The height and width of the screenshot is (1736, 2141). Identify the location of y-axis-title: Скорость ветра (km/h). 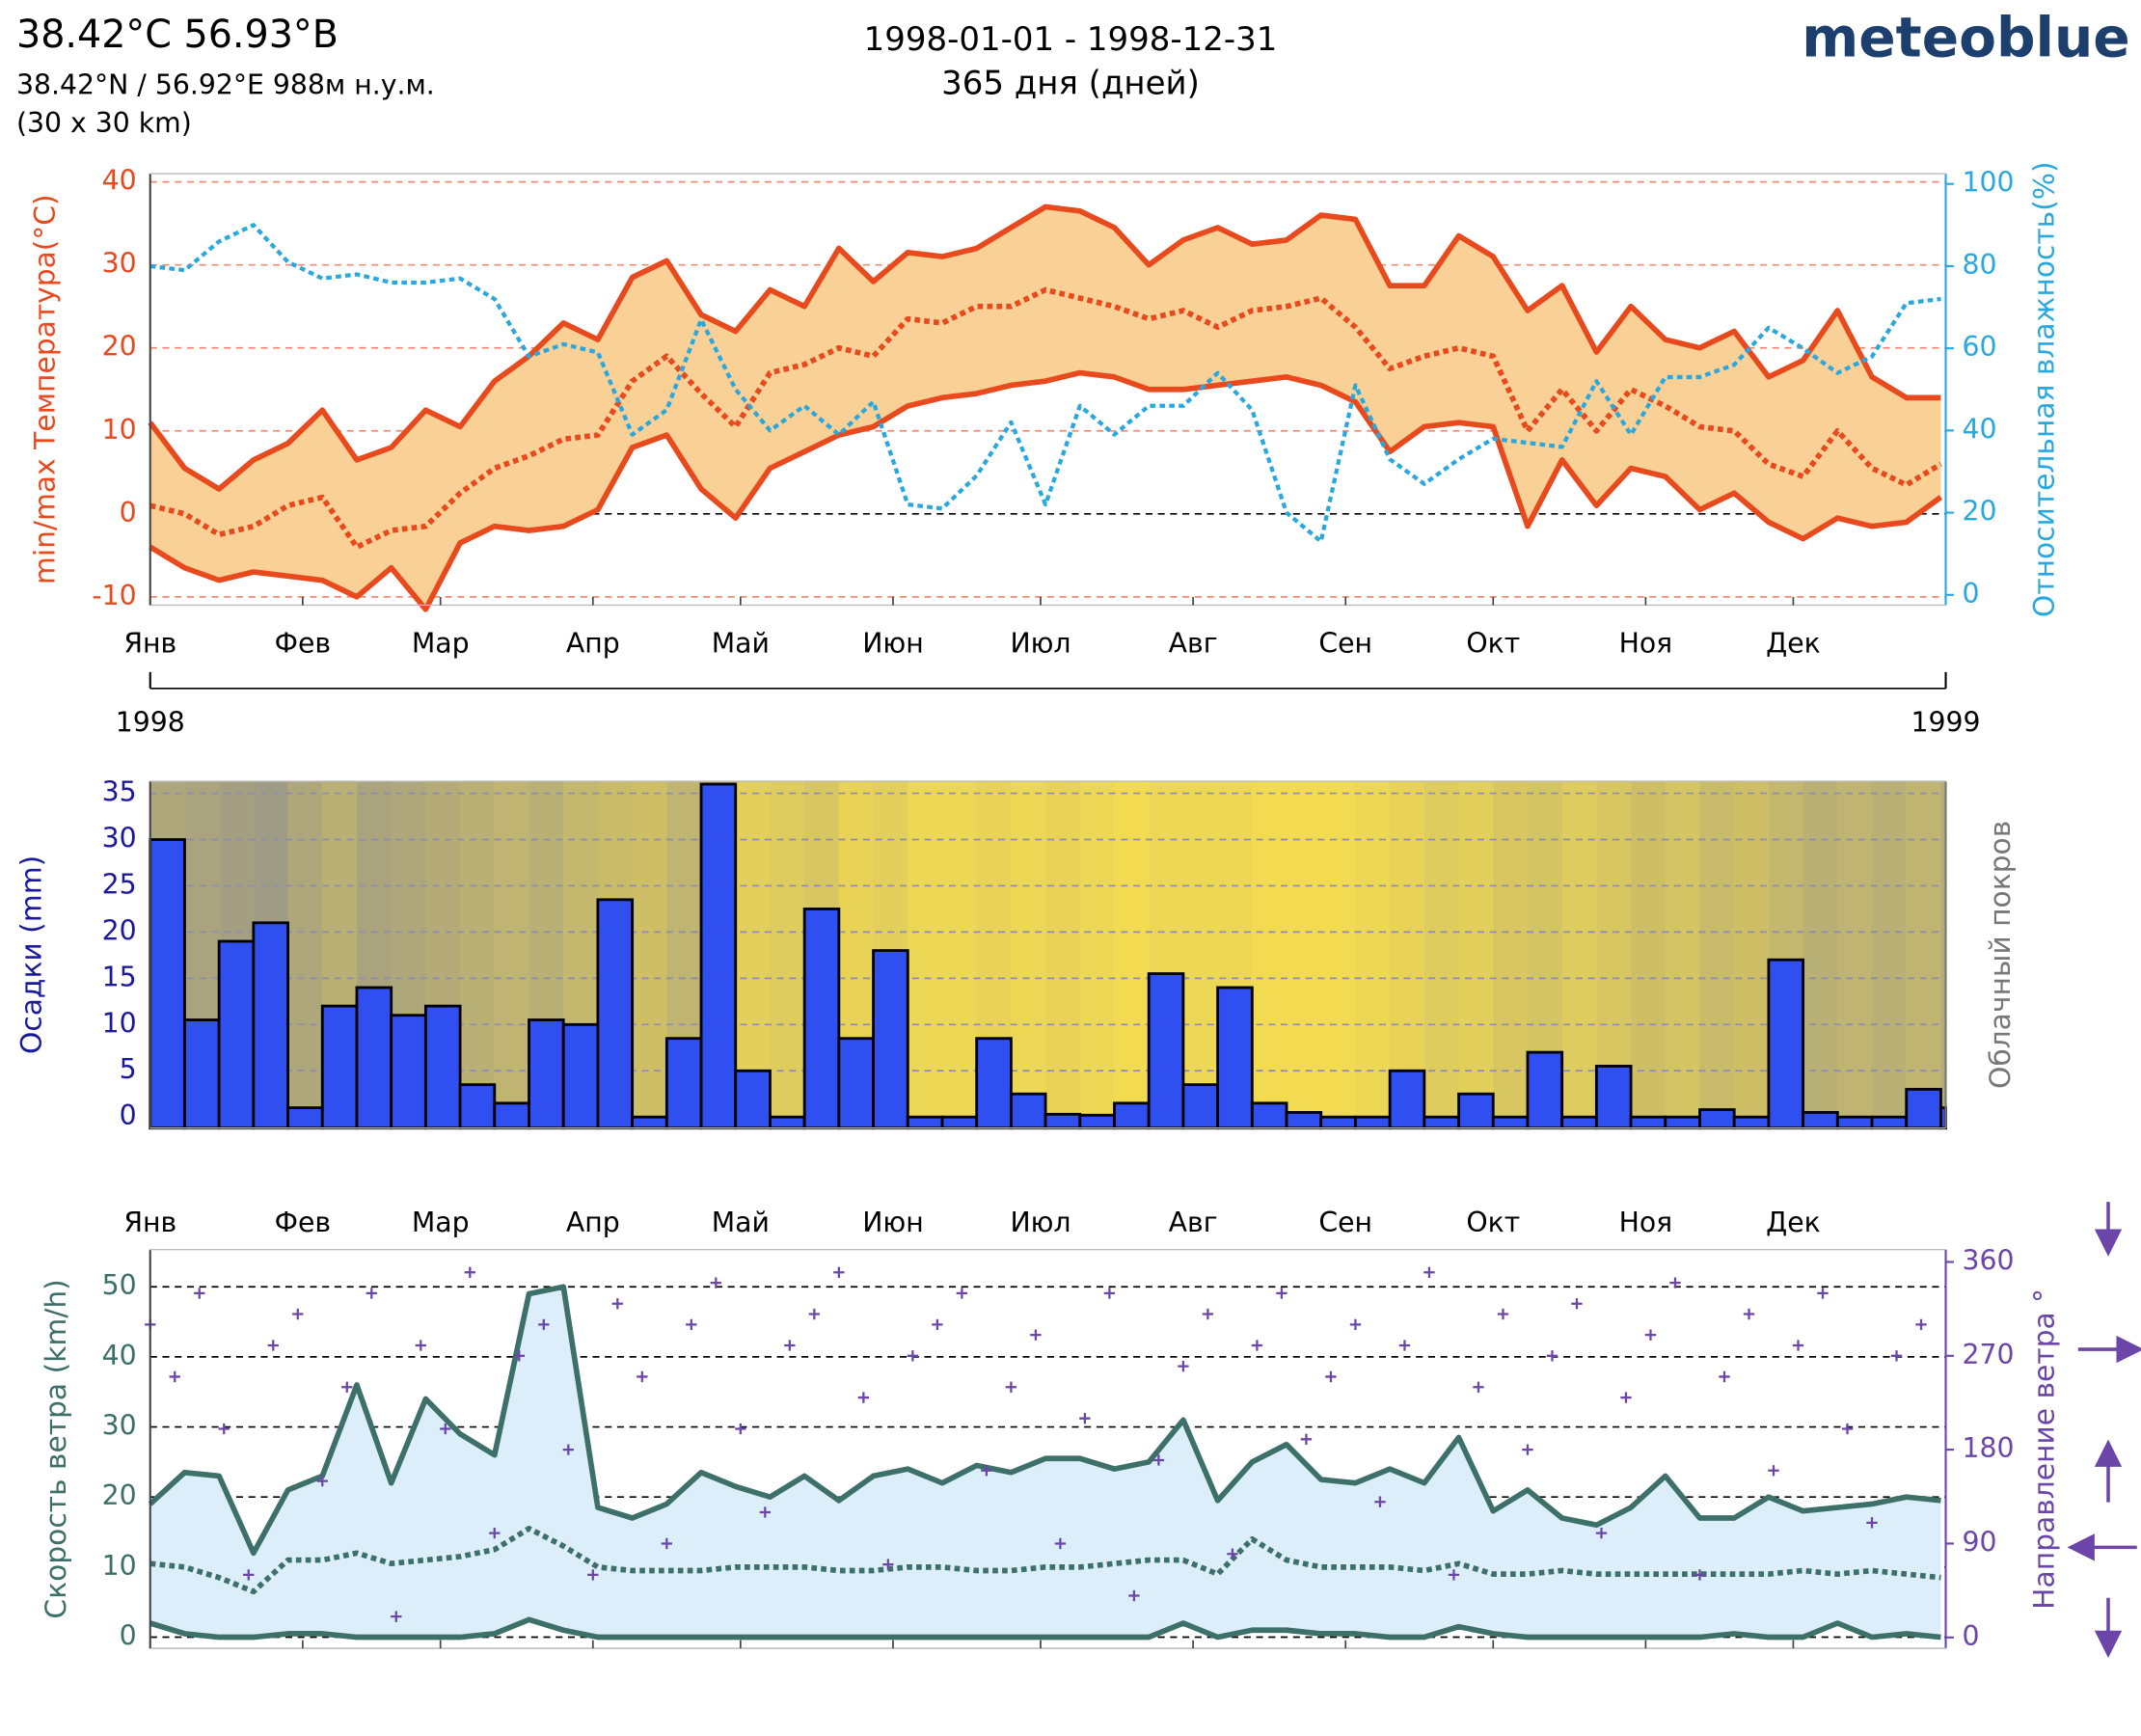
(56, 1449).